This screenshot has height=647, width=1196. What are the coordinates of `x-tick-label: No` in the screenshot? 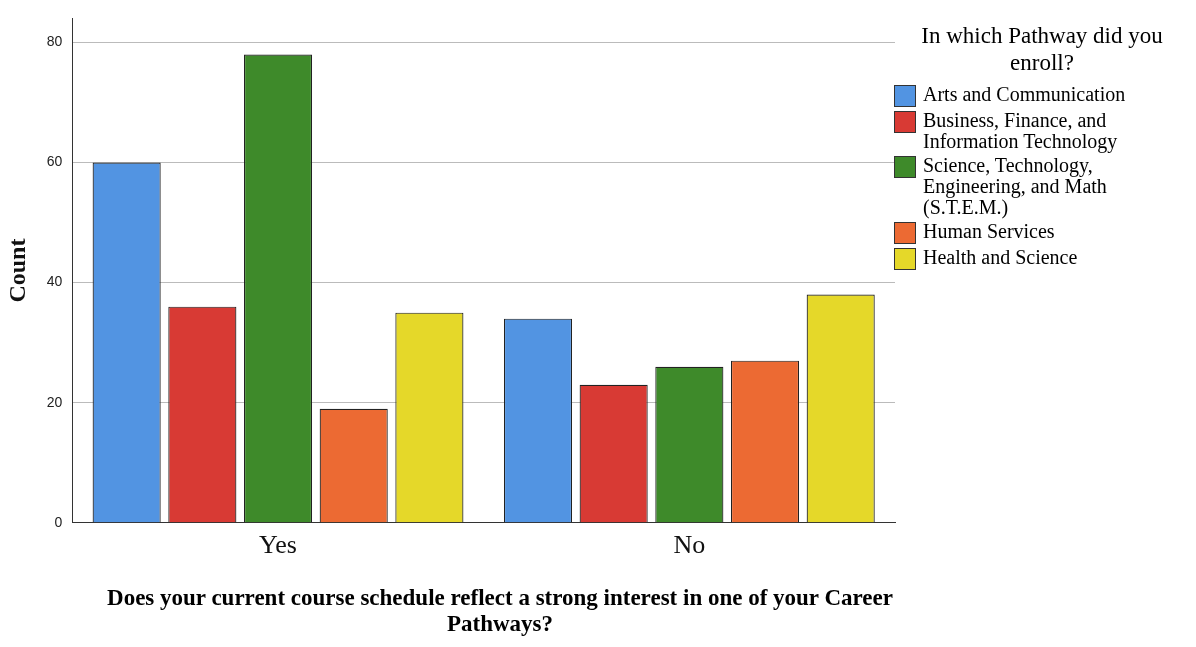 It's located at (689, 545).